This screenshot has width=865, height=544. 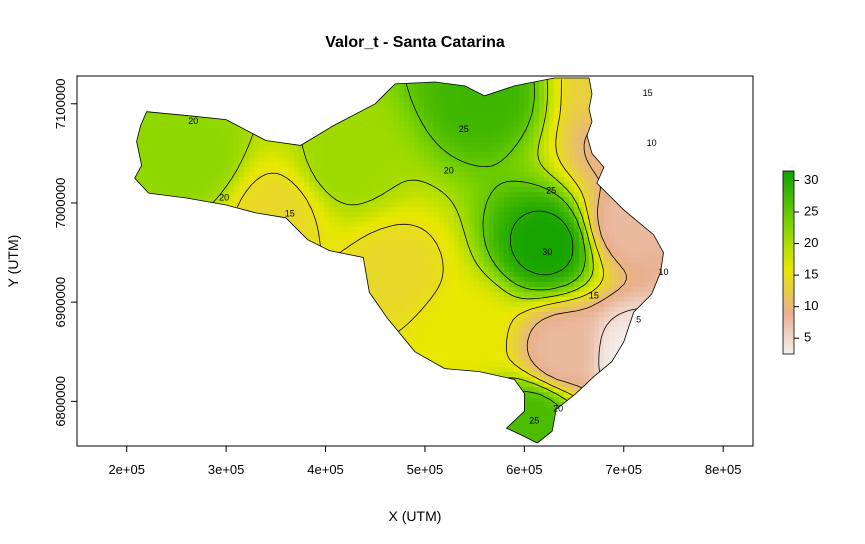 I want to click on x-tick-label: 2e+05, so click(x=126, y=469).